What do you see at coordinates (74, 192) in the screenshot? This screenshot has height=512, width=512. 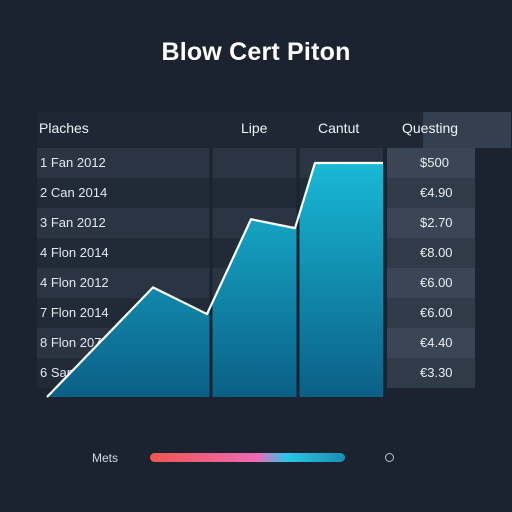 I see `row-label: 2 Can 2014` at bounding box center [74, 192].